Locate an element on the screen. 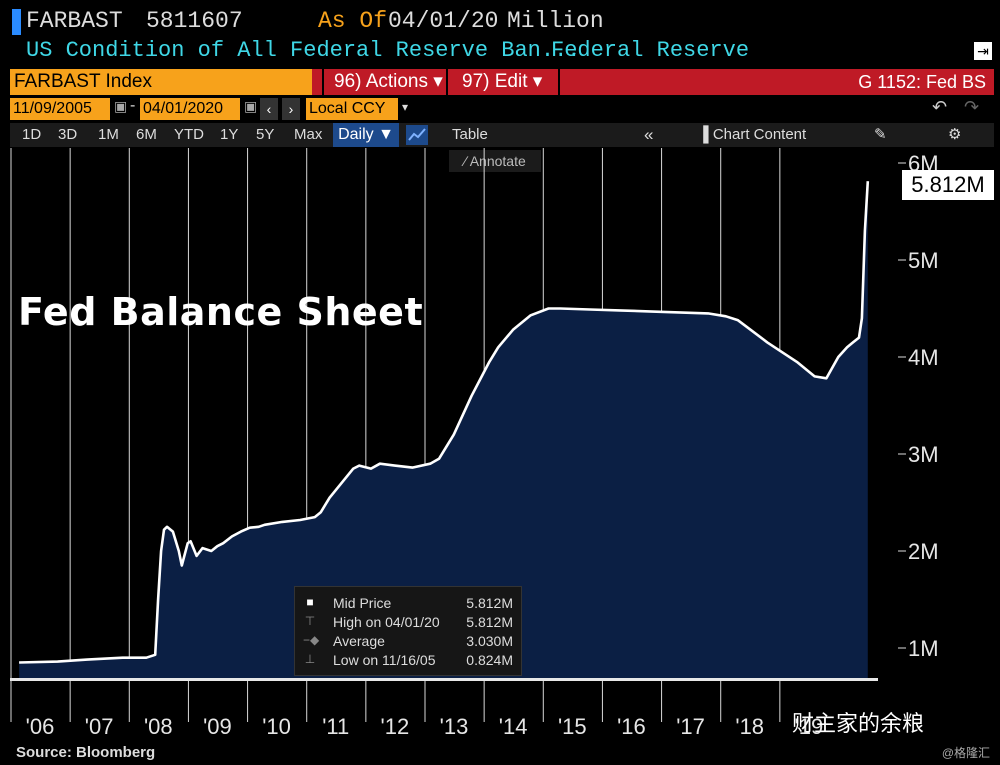 The height and width of the screenshot is (765, 1000). legend-label: Average is located at coordinates (359, 641).